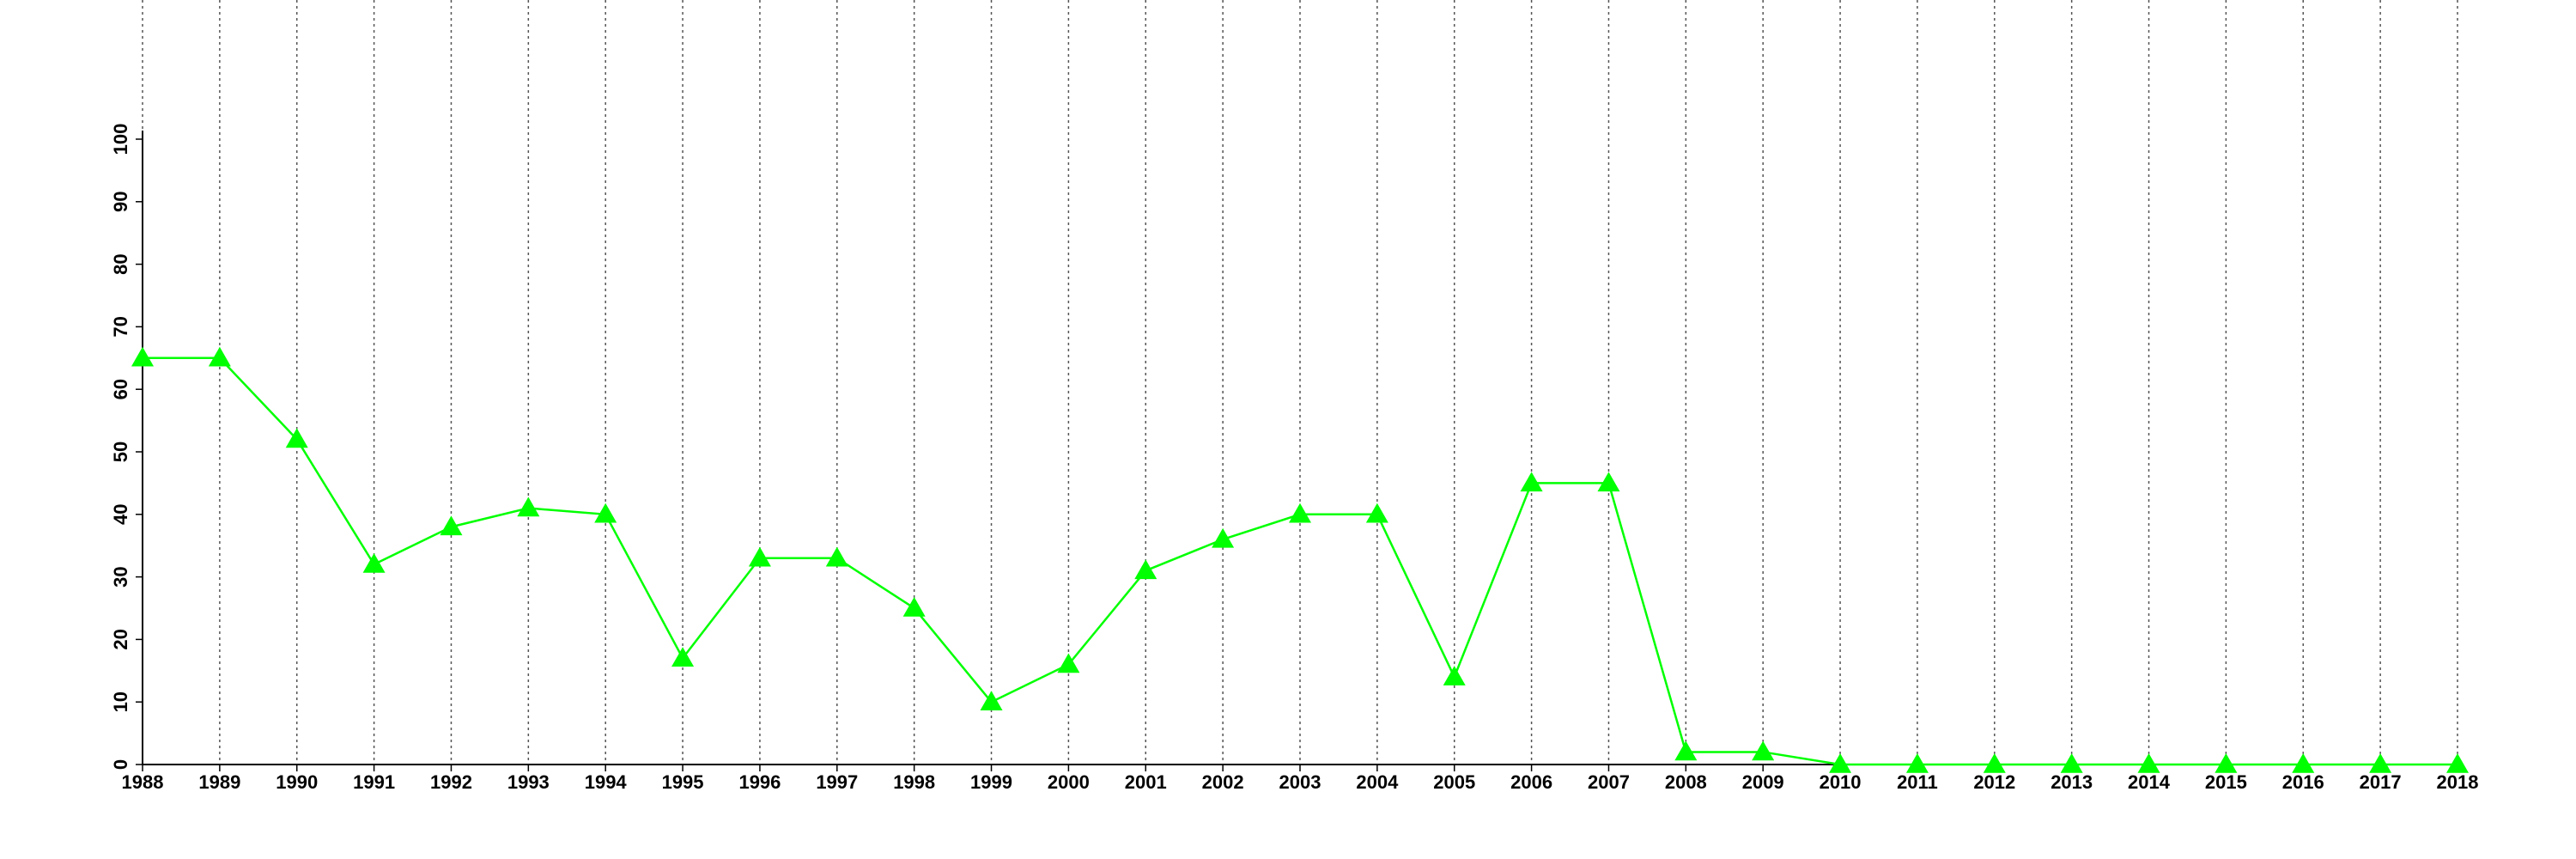  What do you see at coordinates (121, 263) in the screenshot?
I see `y-tick-label: 80` at bounding box center [121, 263].